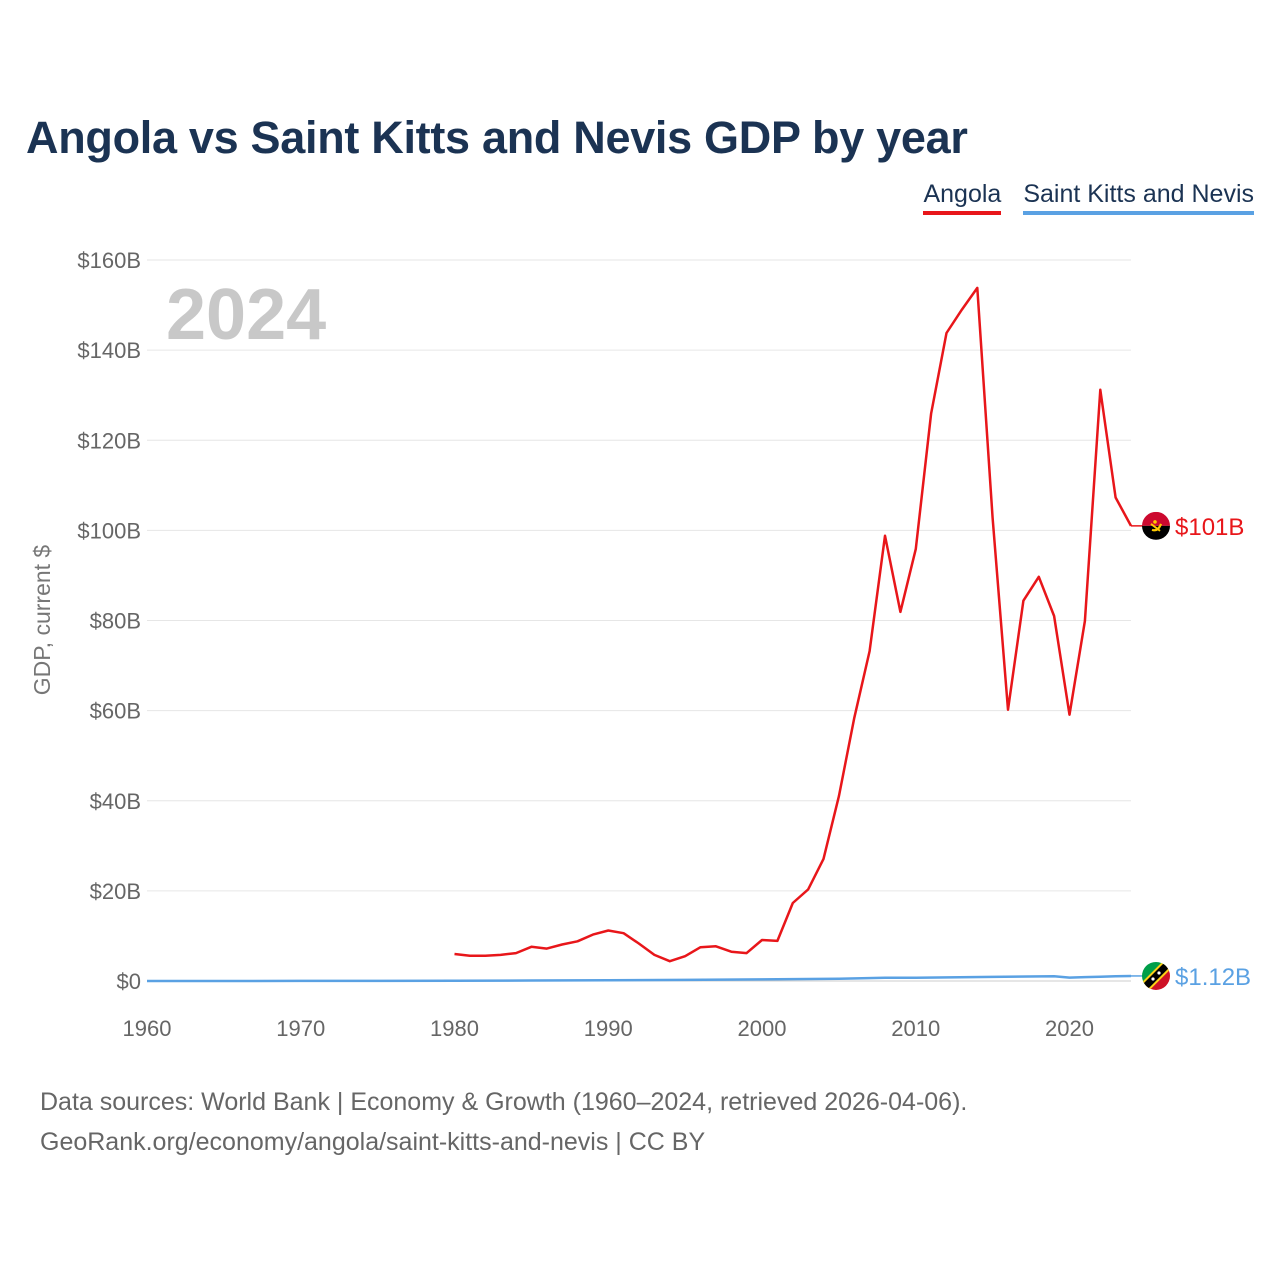 Image resolution: width=1280 pixels, height=1280 pixels. I want to click on legend: Angola Saint Kitts and Nevis, so click(1088, 197).